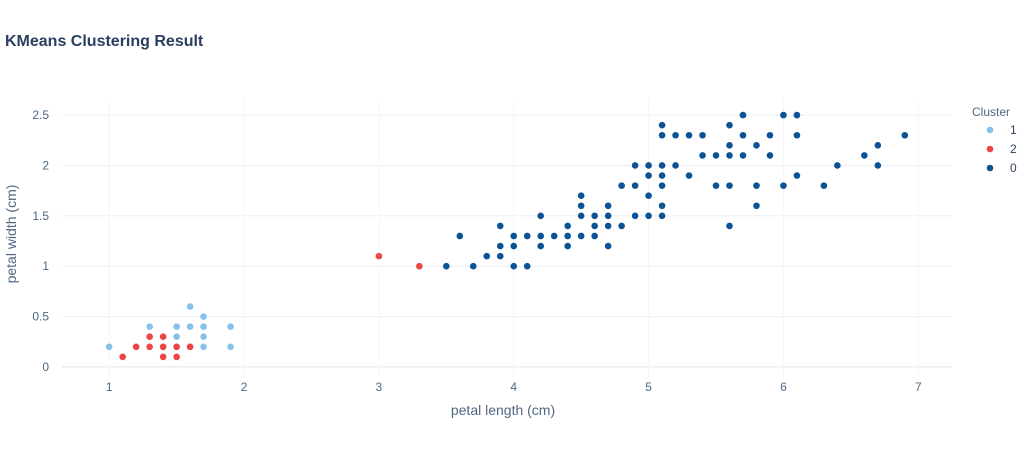 This screenshot has height=450, width=1021. Describe the element at coordinates (1001, 168) in the screenshot. I see `legend-item-0: 0` at that location.